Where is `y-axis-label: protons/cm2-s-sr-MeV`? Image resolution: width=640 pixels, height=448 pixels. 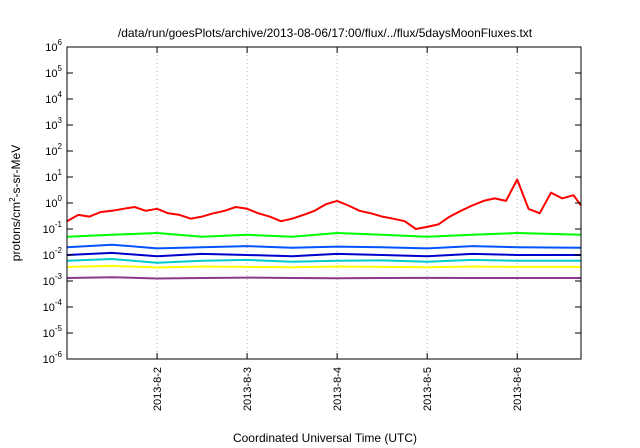
y-axis-label: protons/cm2-s-sr-MeV is located at coordinates (15, 203).